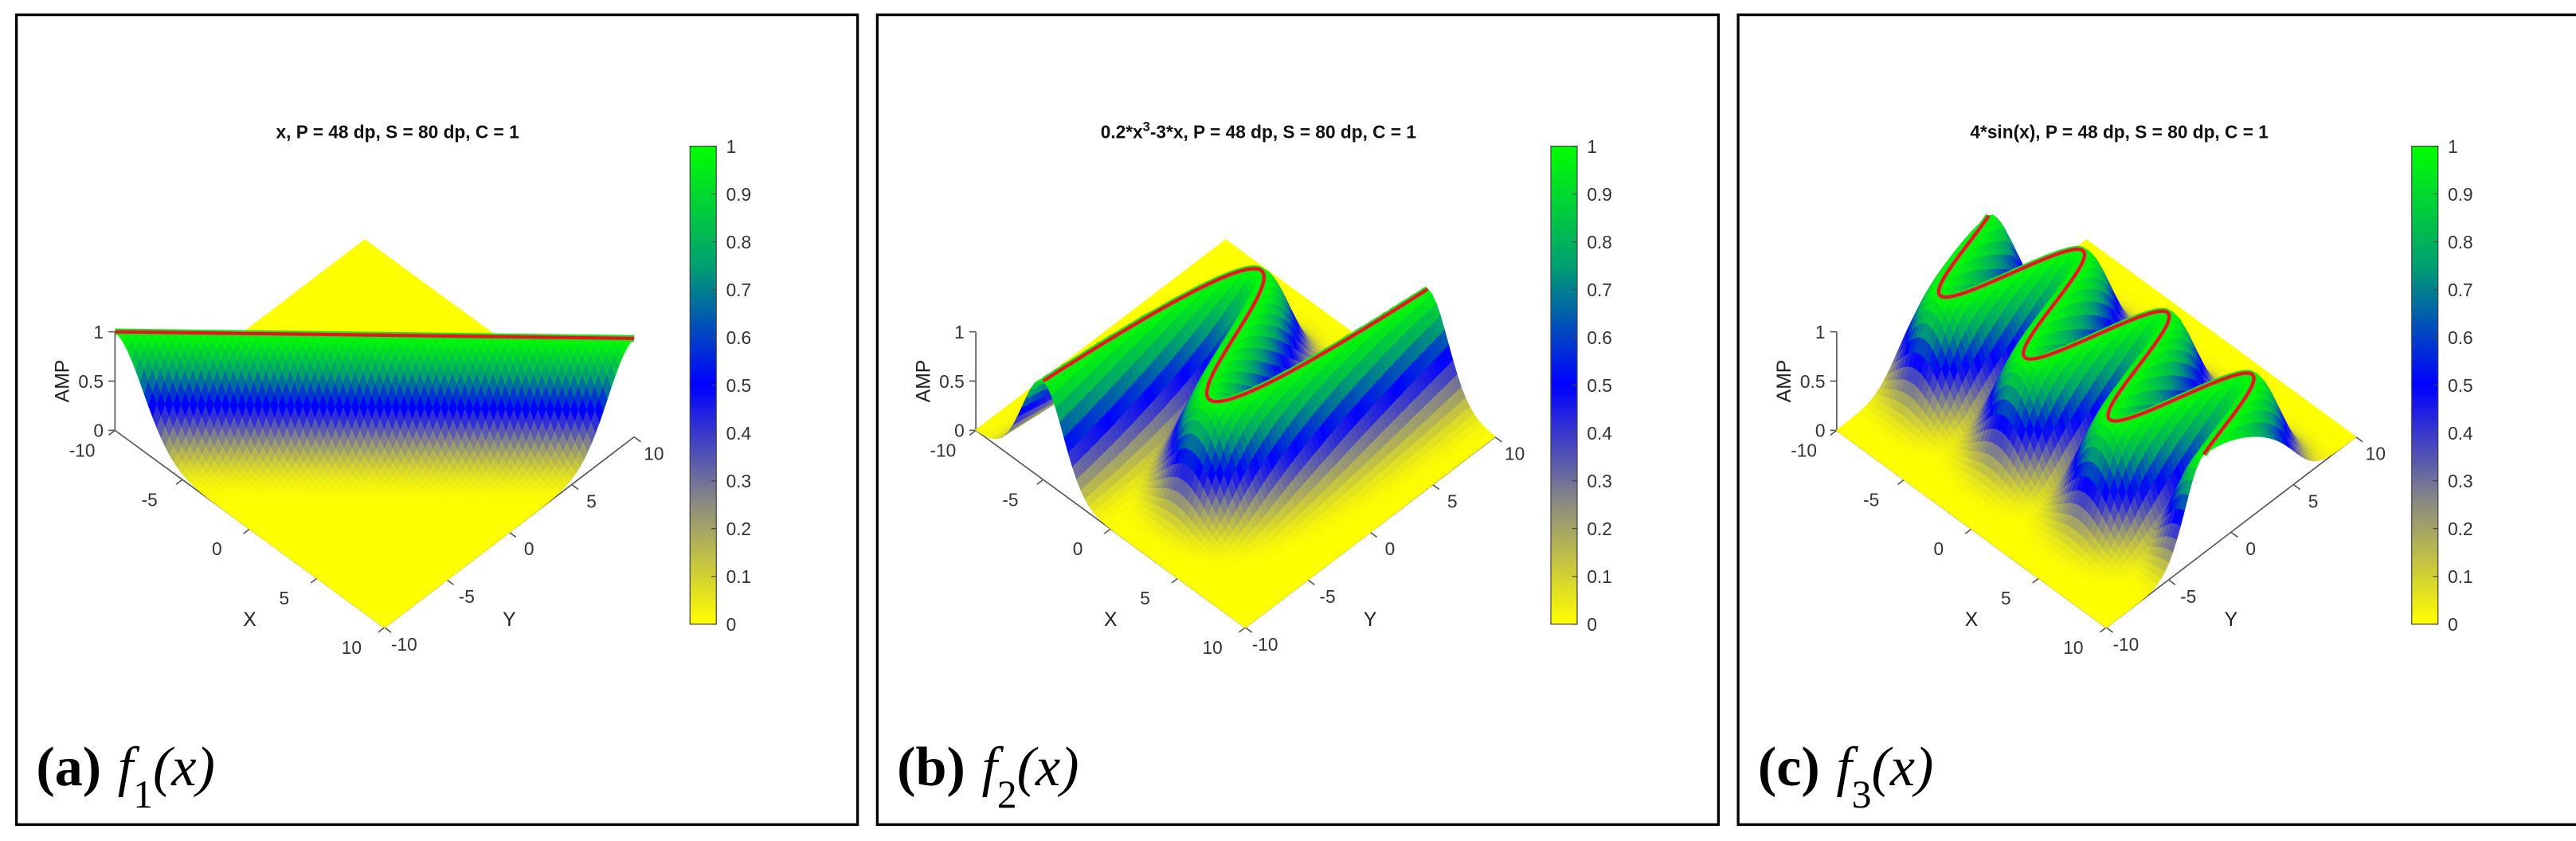 This screenshot has height=841, width=2576. I want to click on title-function: -3*x, so click(1167, 131).